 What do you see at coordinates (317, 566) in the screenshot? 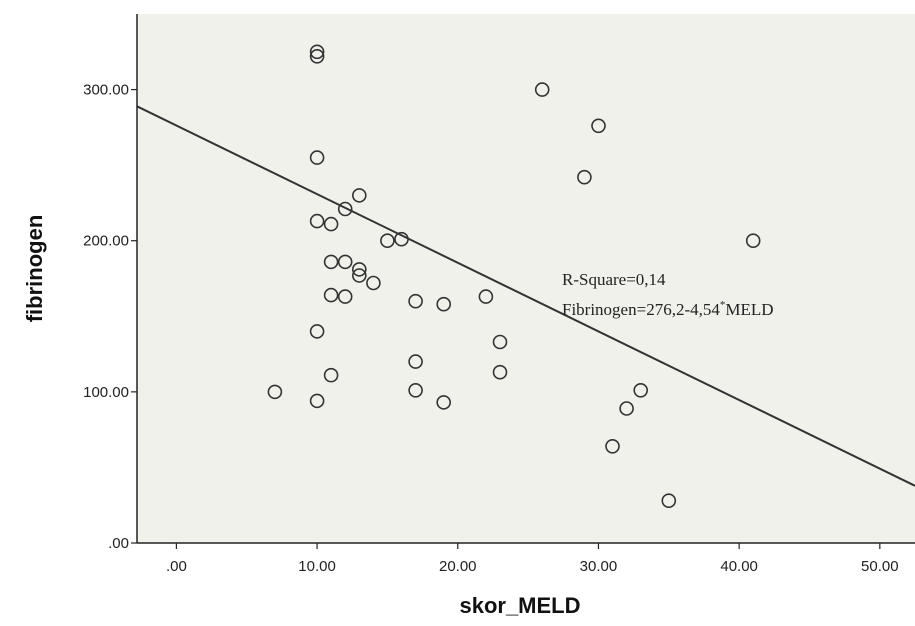
I see `x-tick-label: 10.00` at bounding box center [317, 566].